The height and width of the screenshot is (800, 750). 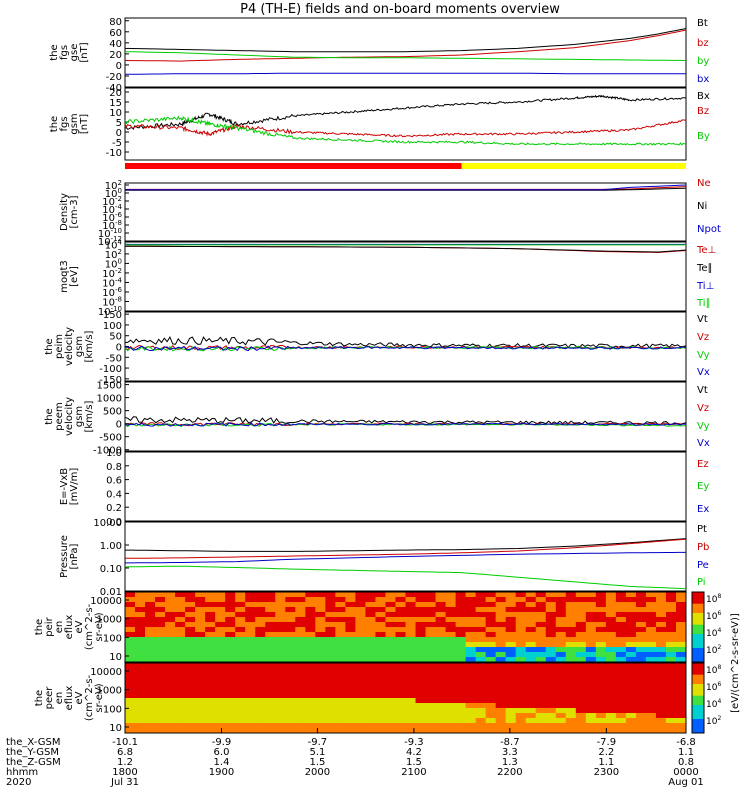 I want to click on region-bar, so click(x=405, y=166).